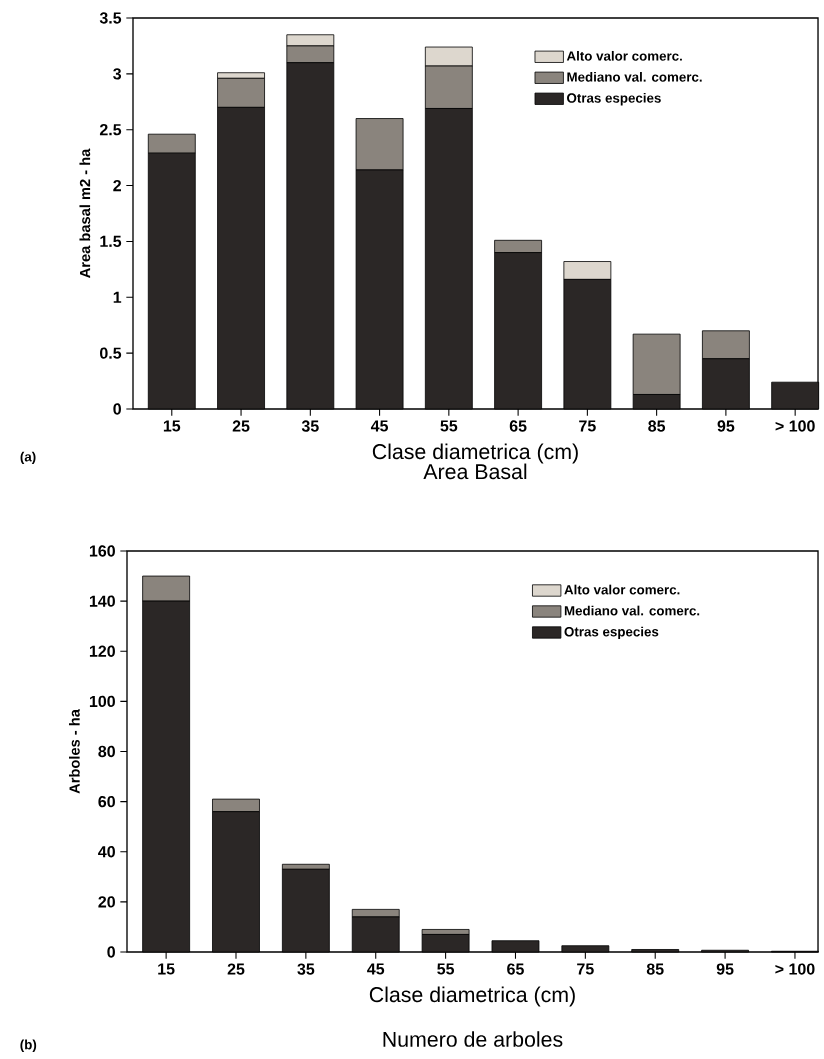 The image size is (824, 1059). Describe the element at coordinates (106, 852) in the screenshot. I see `y-tick-label: 40` at that location.